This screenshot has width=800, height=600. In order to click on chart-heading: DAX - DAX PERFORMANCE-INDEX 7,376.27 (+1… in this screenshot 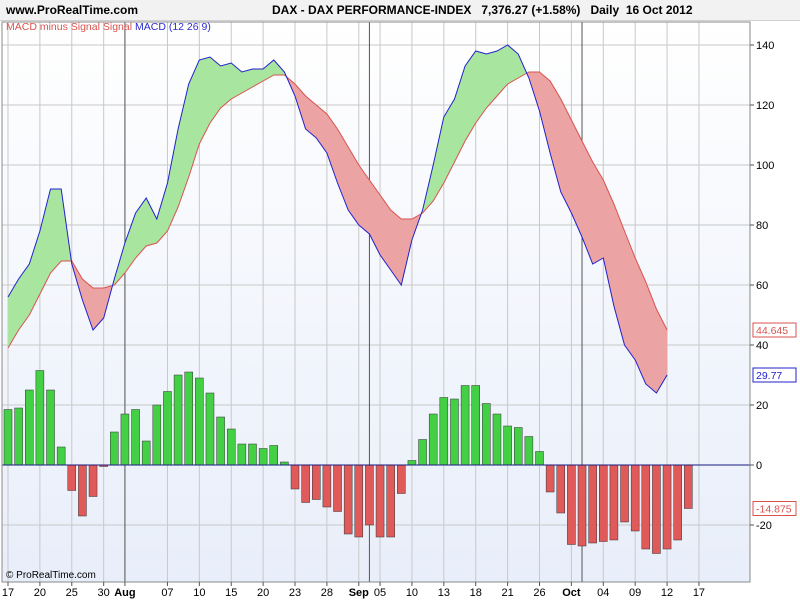, I will do `click(482, 10)`.